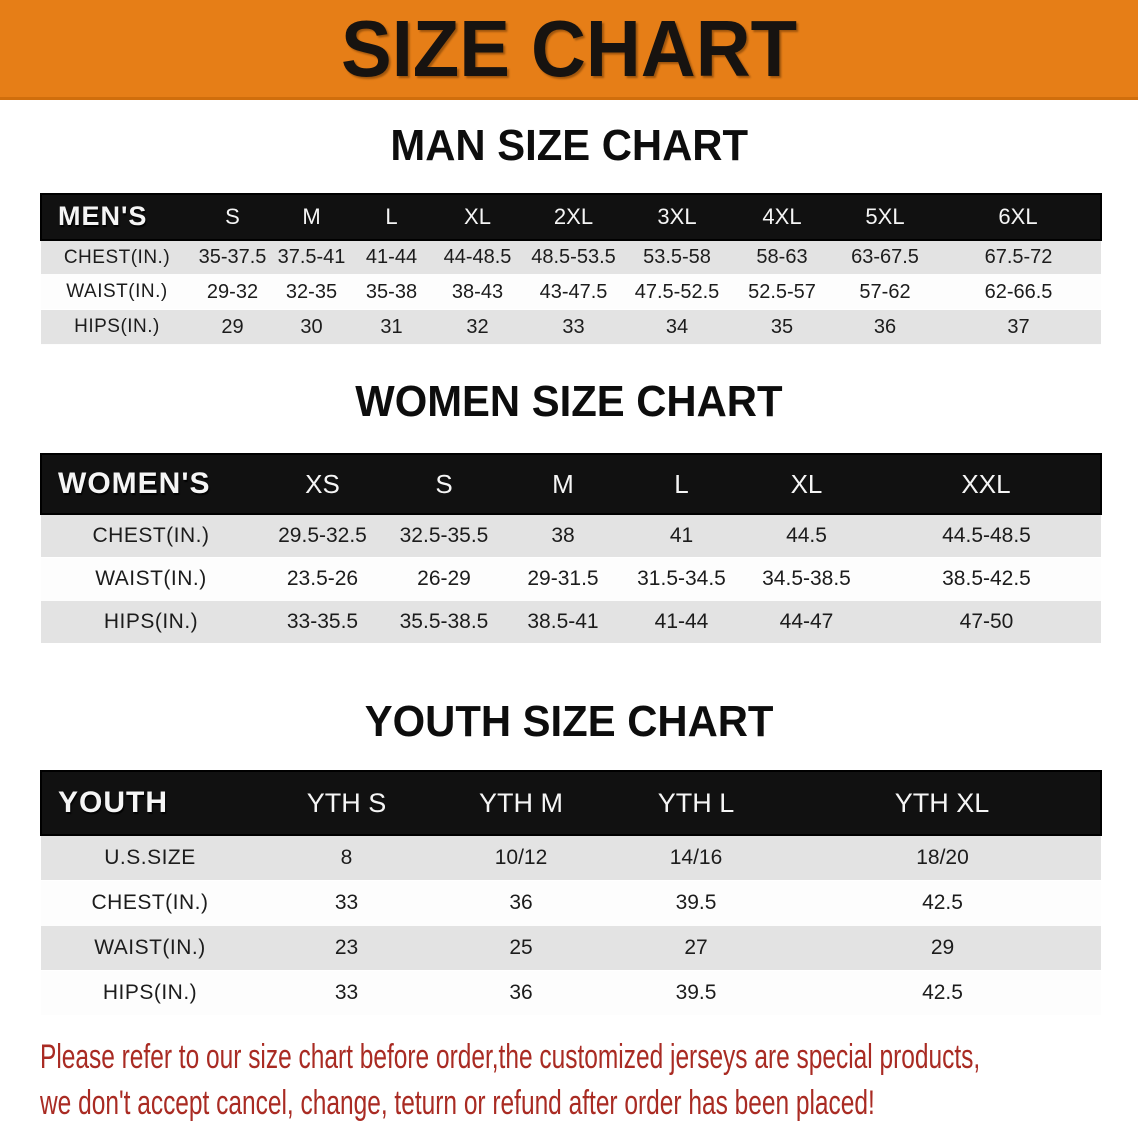  Describe the element at coordinates (521, 948) in the screenshot. I see `size-value-cell: 25` at that location.